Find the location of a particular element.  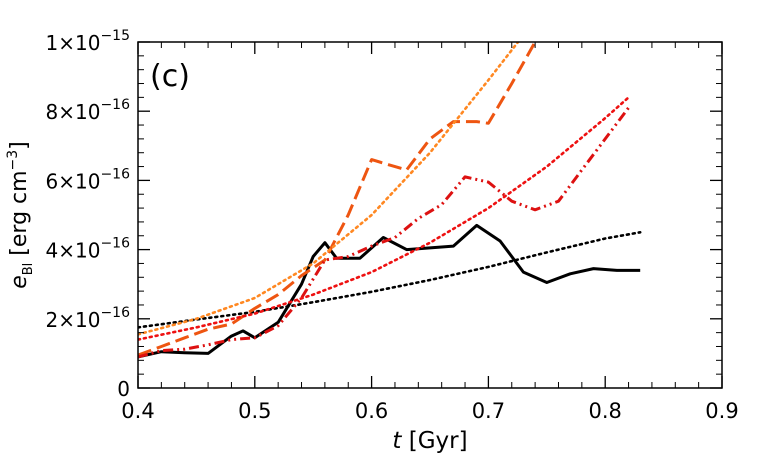

x-axis-label: t [Gyr] is located at coordinates (429, 441).